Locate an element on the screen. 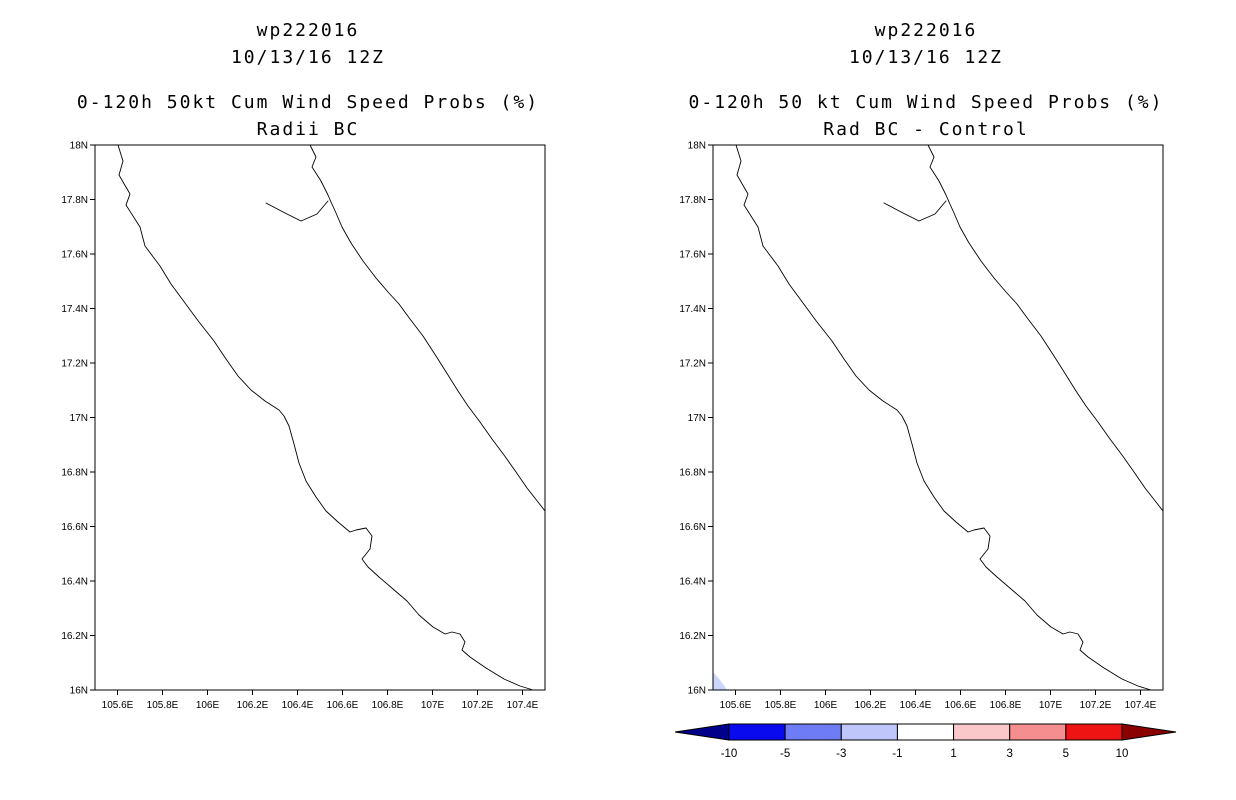 The image size is (1236, 800). colorbar-tick-label: 1 is located at coordinates (953, 754).